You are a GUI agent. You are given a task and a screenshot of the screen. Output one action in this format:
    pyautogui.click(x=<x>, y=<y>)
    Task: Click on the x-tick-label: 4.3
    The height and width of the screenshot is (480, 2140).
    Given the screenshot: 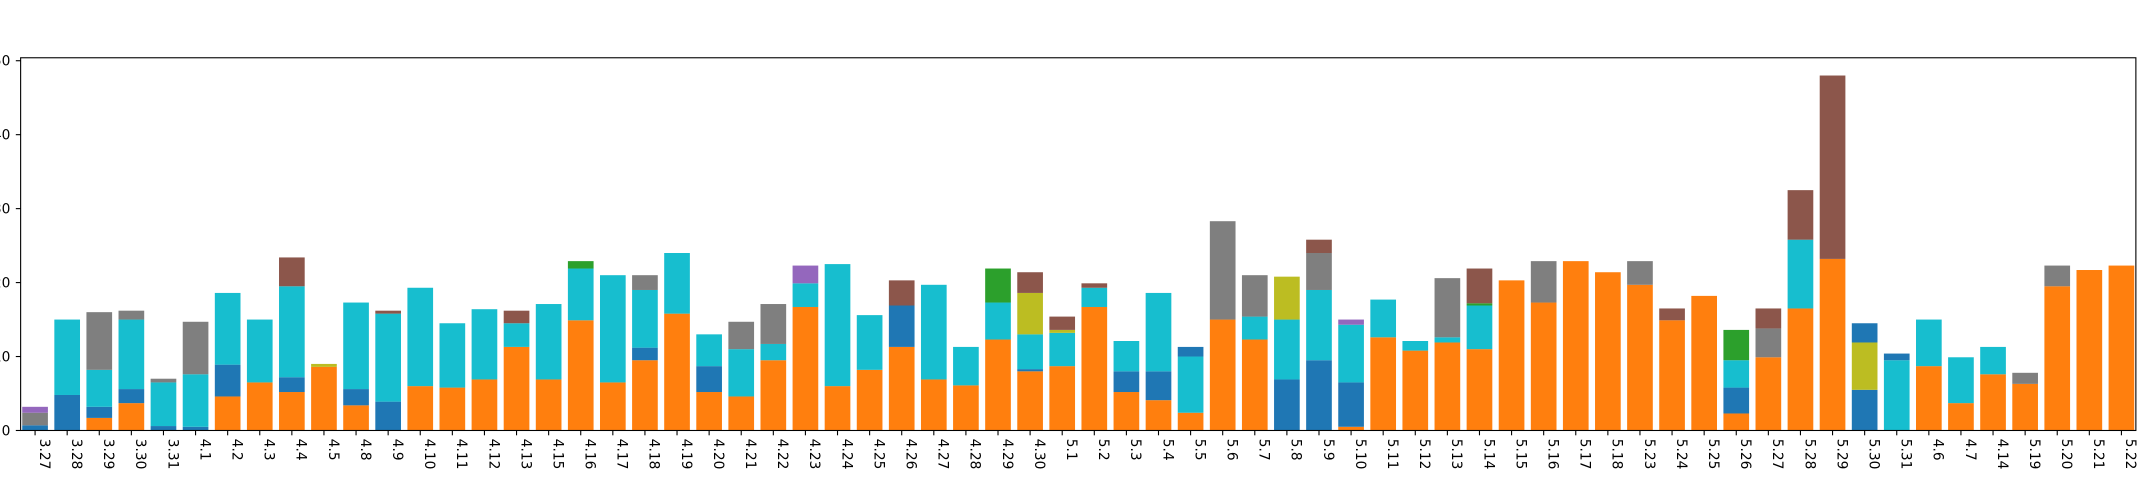 What is the action you would take?
    pyautogui.click(x=269, y=450)
    